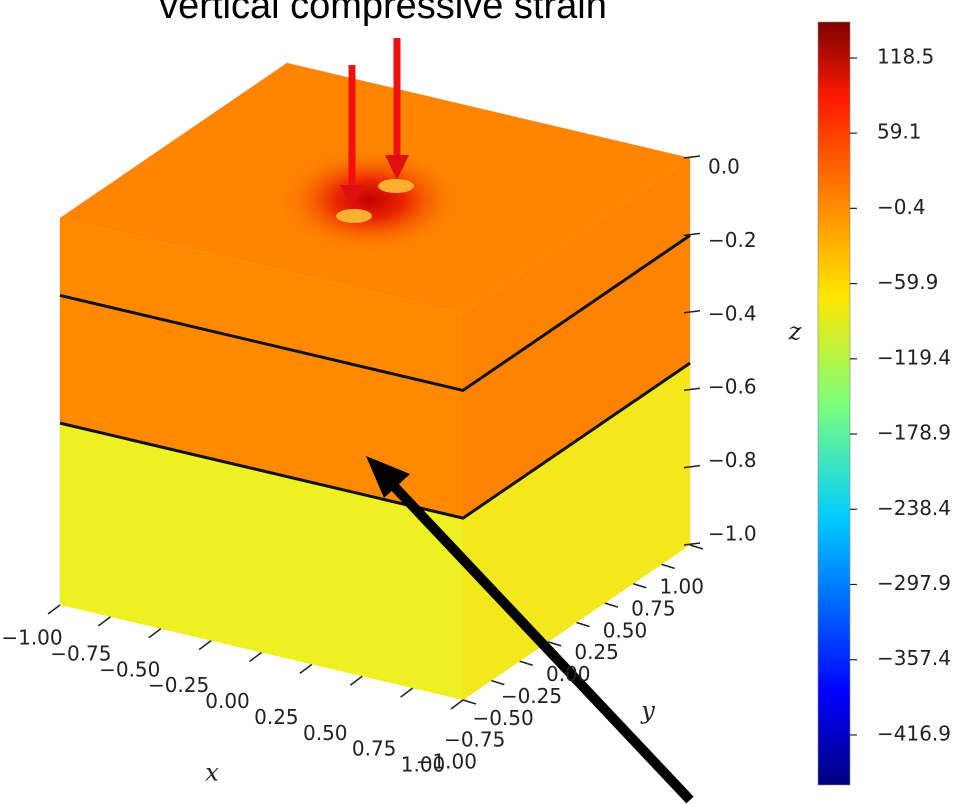 Image resolution: width=976 pixels, height=804 pixels. What do you see at coordinates (474, 740) in the screenshot?
I see `y-tick-label: −0.75` at bounding box center [474, 740].